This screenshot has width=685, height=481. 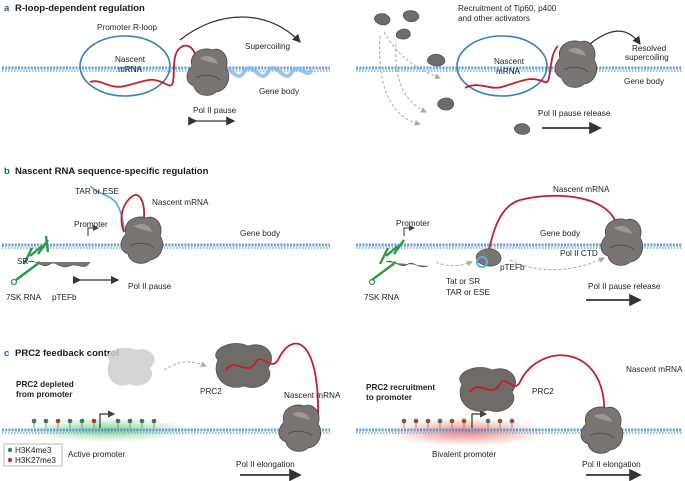 I want to click on dna-strand-b-right, so click(x=519, y=246).